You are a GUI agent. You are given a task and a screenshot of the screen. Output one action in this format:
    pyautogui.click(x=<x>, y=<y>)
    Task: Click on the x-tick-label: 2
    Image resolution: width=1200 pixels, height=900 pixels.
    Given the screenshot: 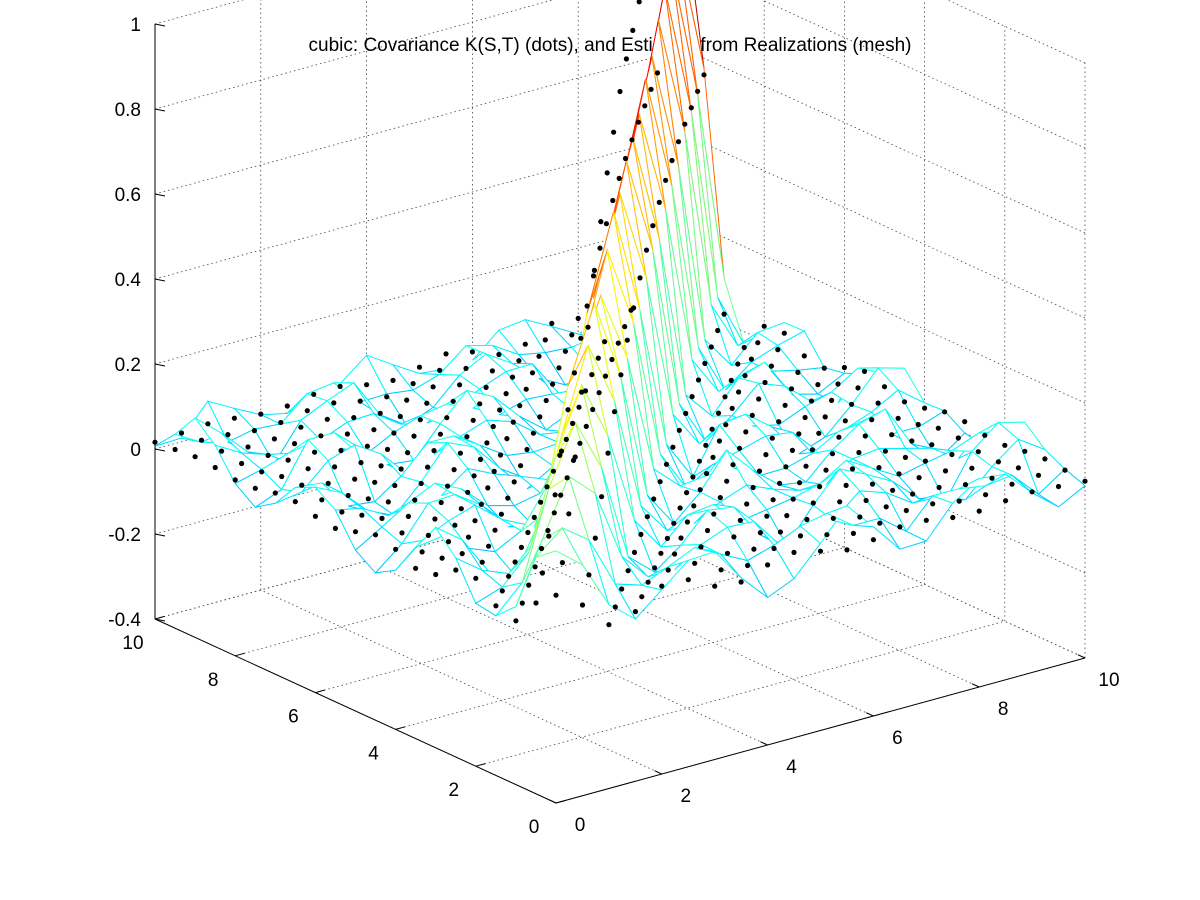 What is the action you would take?
    pyautogui.click(x=686, y=796)
    